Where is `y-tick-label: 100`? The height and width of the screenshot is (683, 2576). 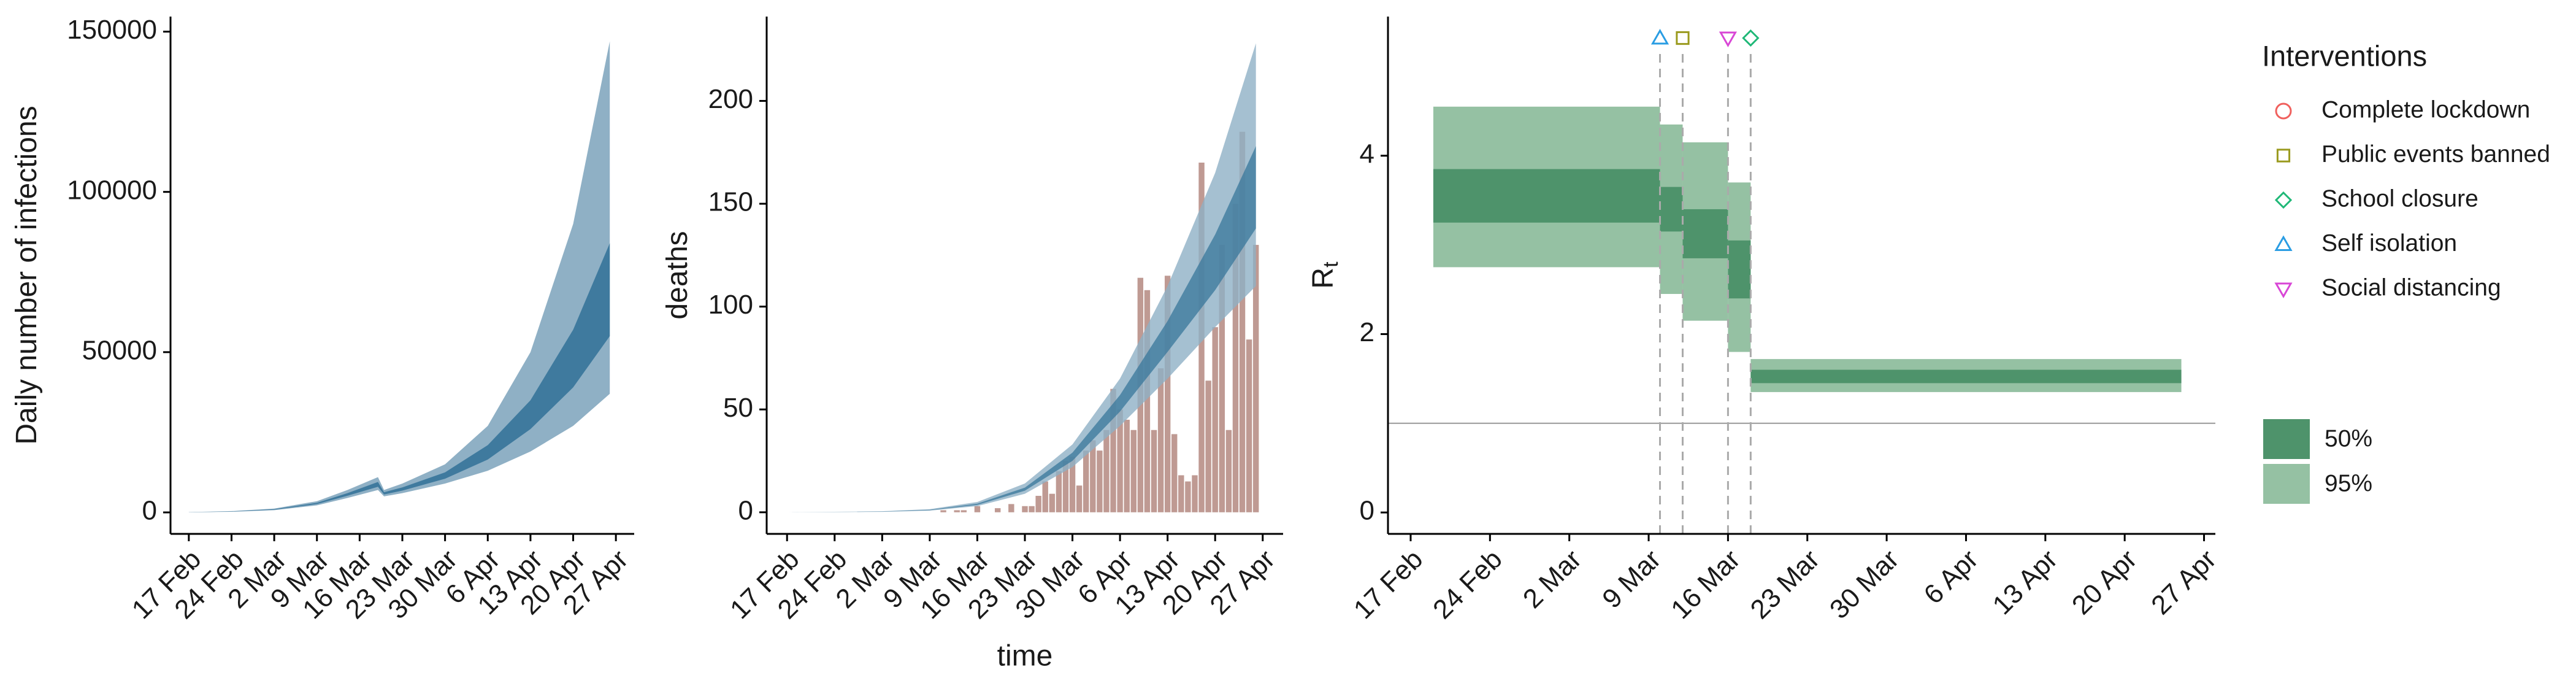 y-tick-label: 100 is located at coordinates (730, 305).